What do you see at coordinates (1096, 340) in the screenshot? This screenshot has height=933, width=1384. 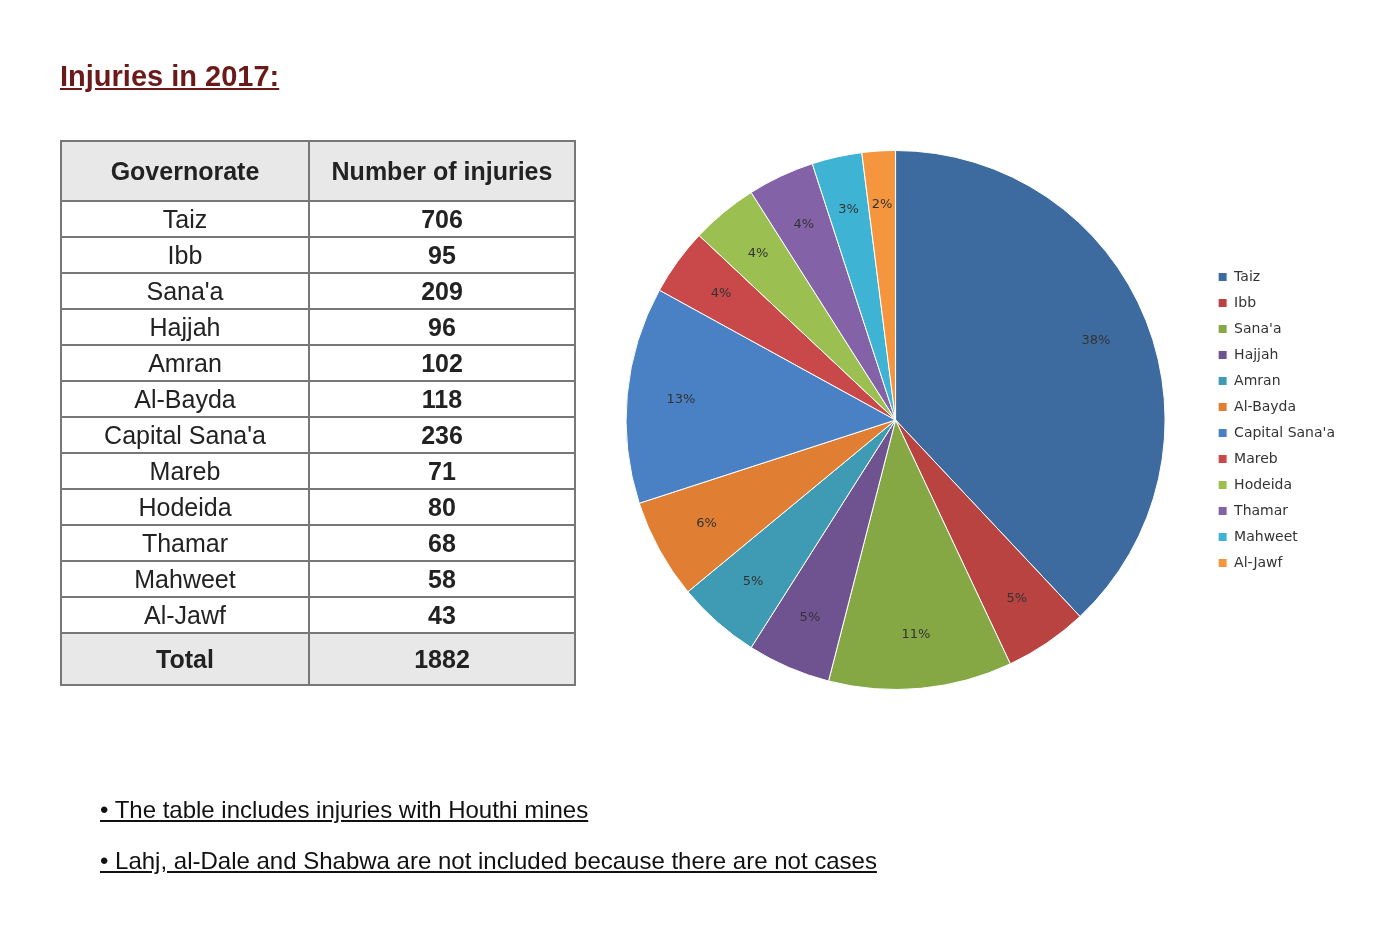 I see `data-label: 38%` at bounding box center [1096, 340].